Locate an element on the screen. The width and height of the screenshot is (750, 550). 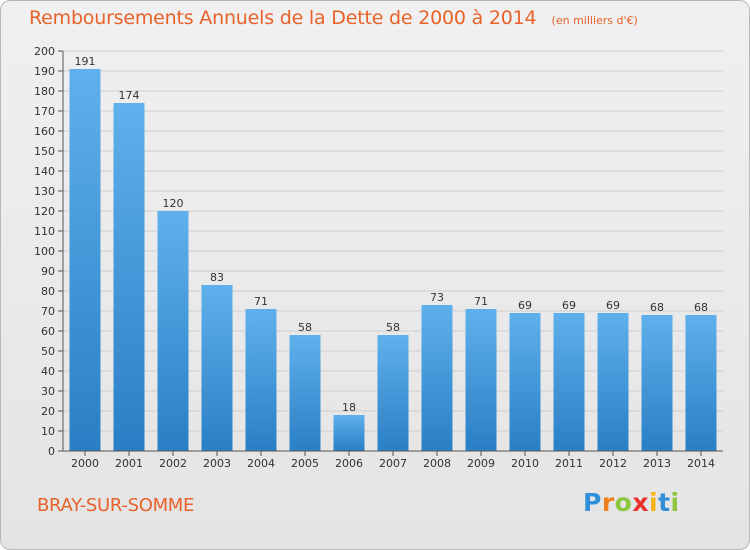
y-tick-label: 60 is located at coordinates (48, 331).